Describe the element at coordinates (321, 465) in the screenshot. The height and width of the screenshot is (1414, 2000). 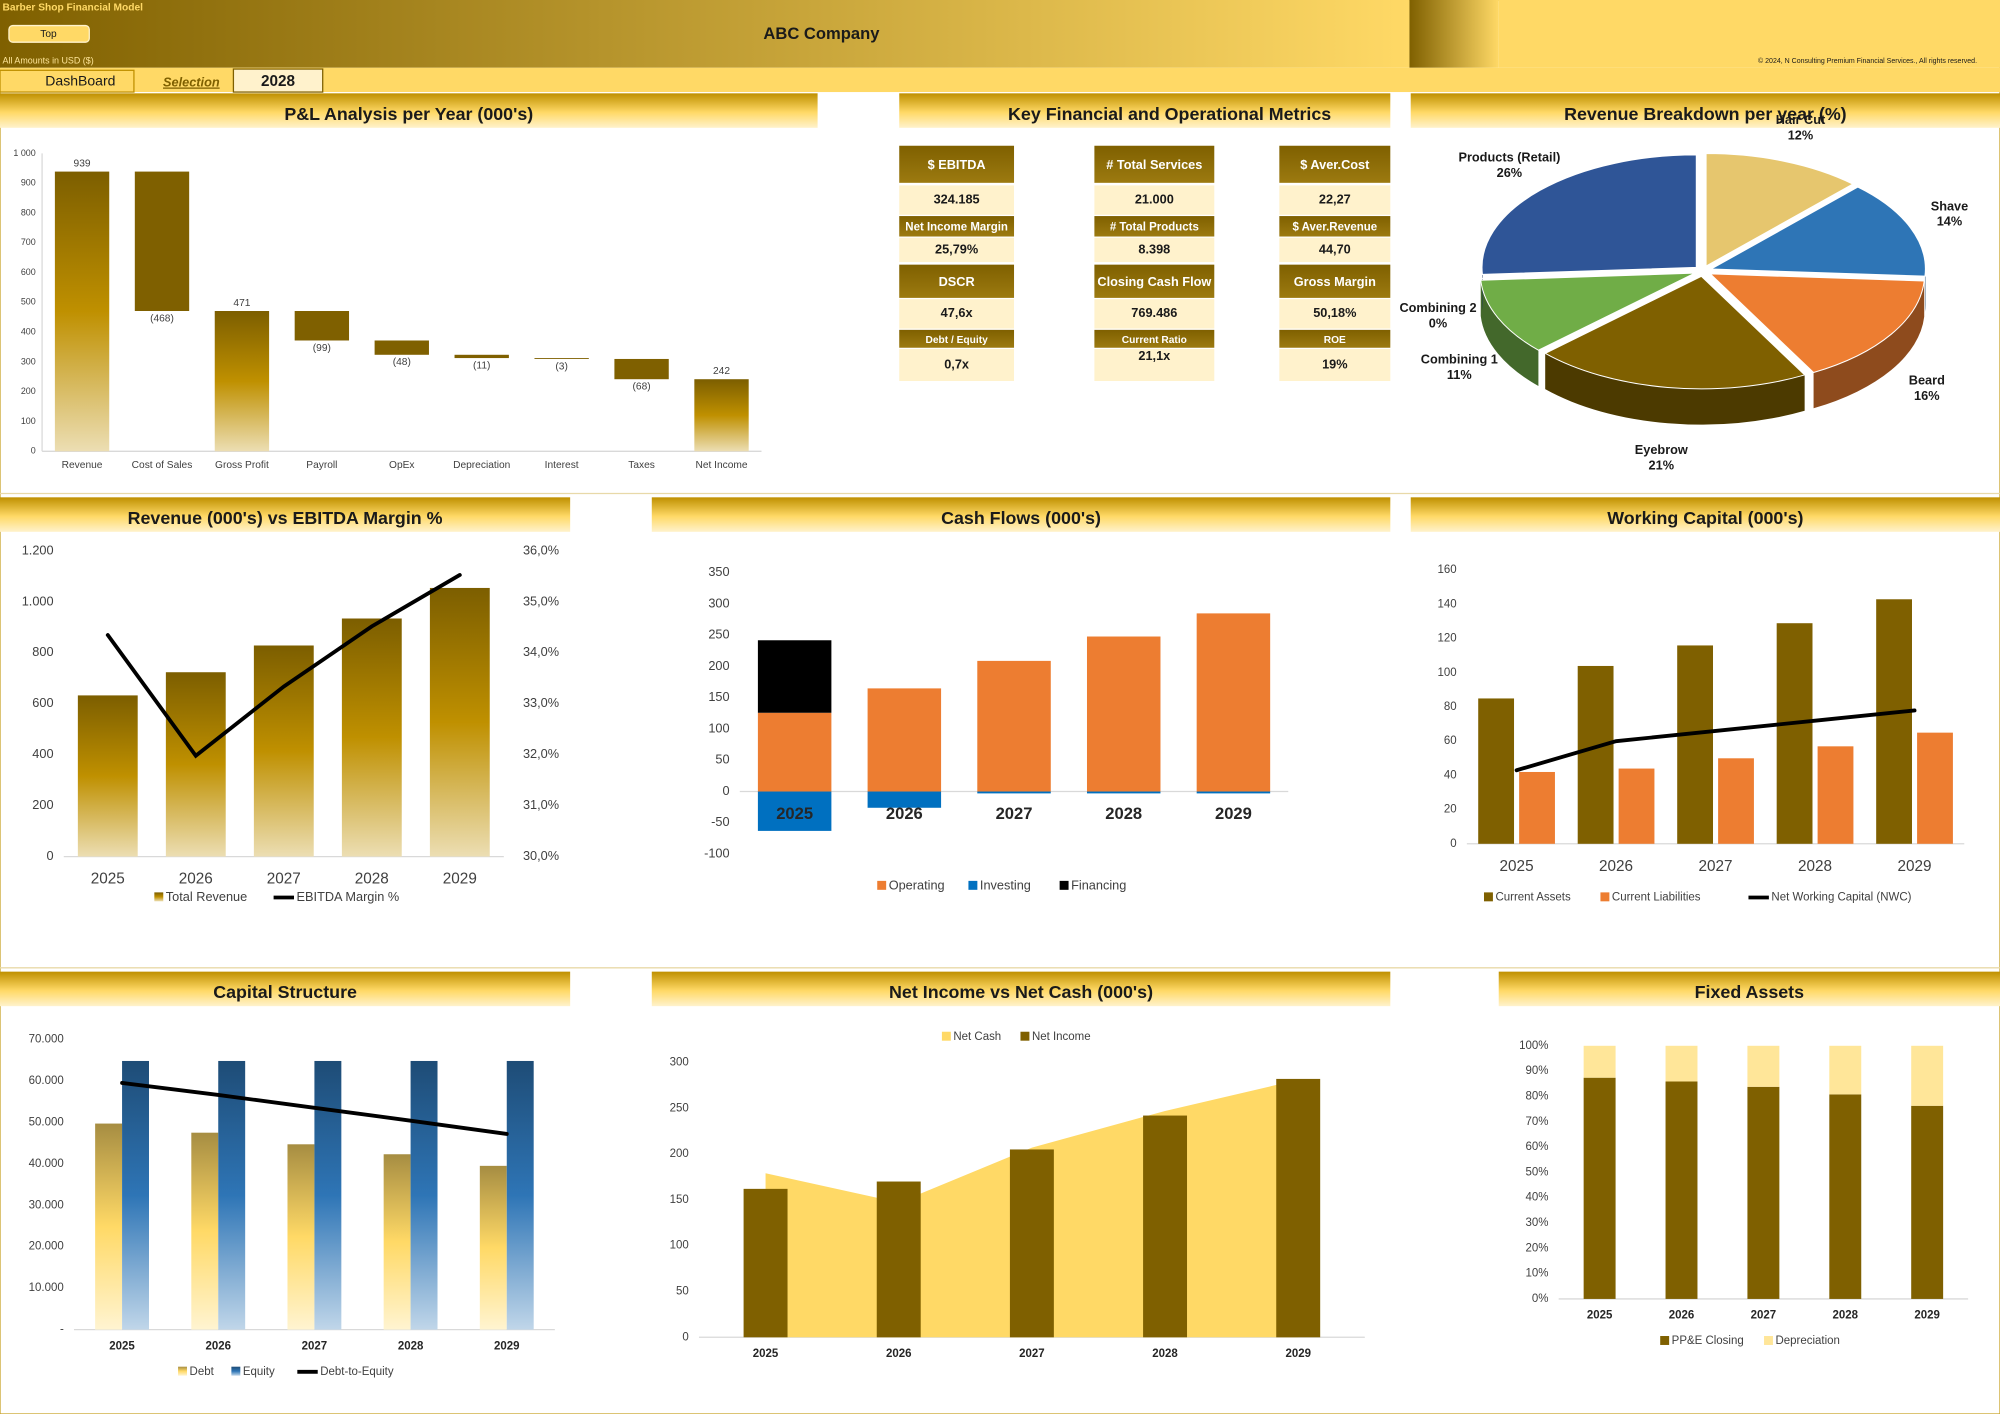
I see `x-tick-label: Payroll` at that location.